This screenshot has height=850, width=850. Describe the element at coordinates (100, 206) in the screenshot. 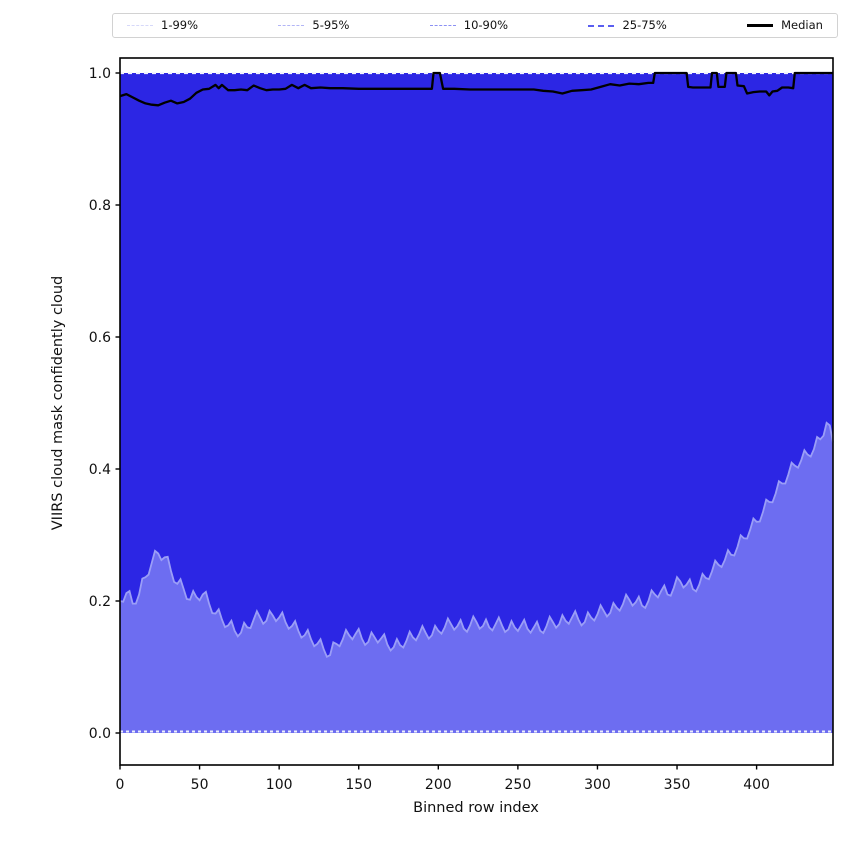

I see `y-tick-label: 0.8` at that location.